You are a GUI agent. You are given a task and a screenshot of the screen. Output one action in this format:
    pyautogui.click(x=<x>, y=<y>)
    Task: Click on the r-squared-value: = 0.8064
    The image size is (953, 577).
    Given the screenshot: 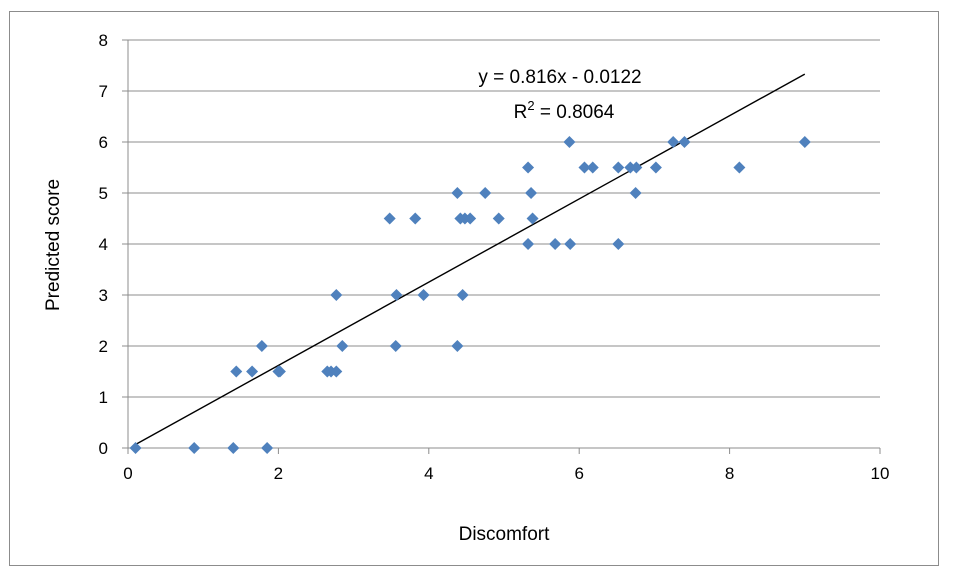 What is the action you would take?
    pyautogui.click(x=575, y=112)
    